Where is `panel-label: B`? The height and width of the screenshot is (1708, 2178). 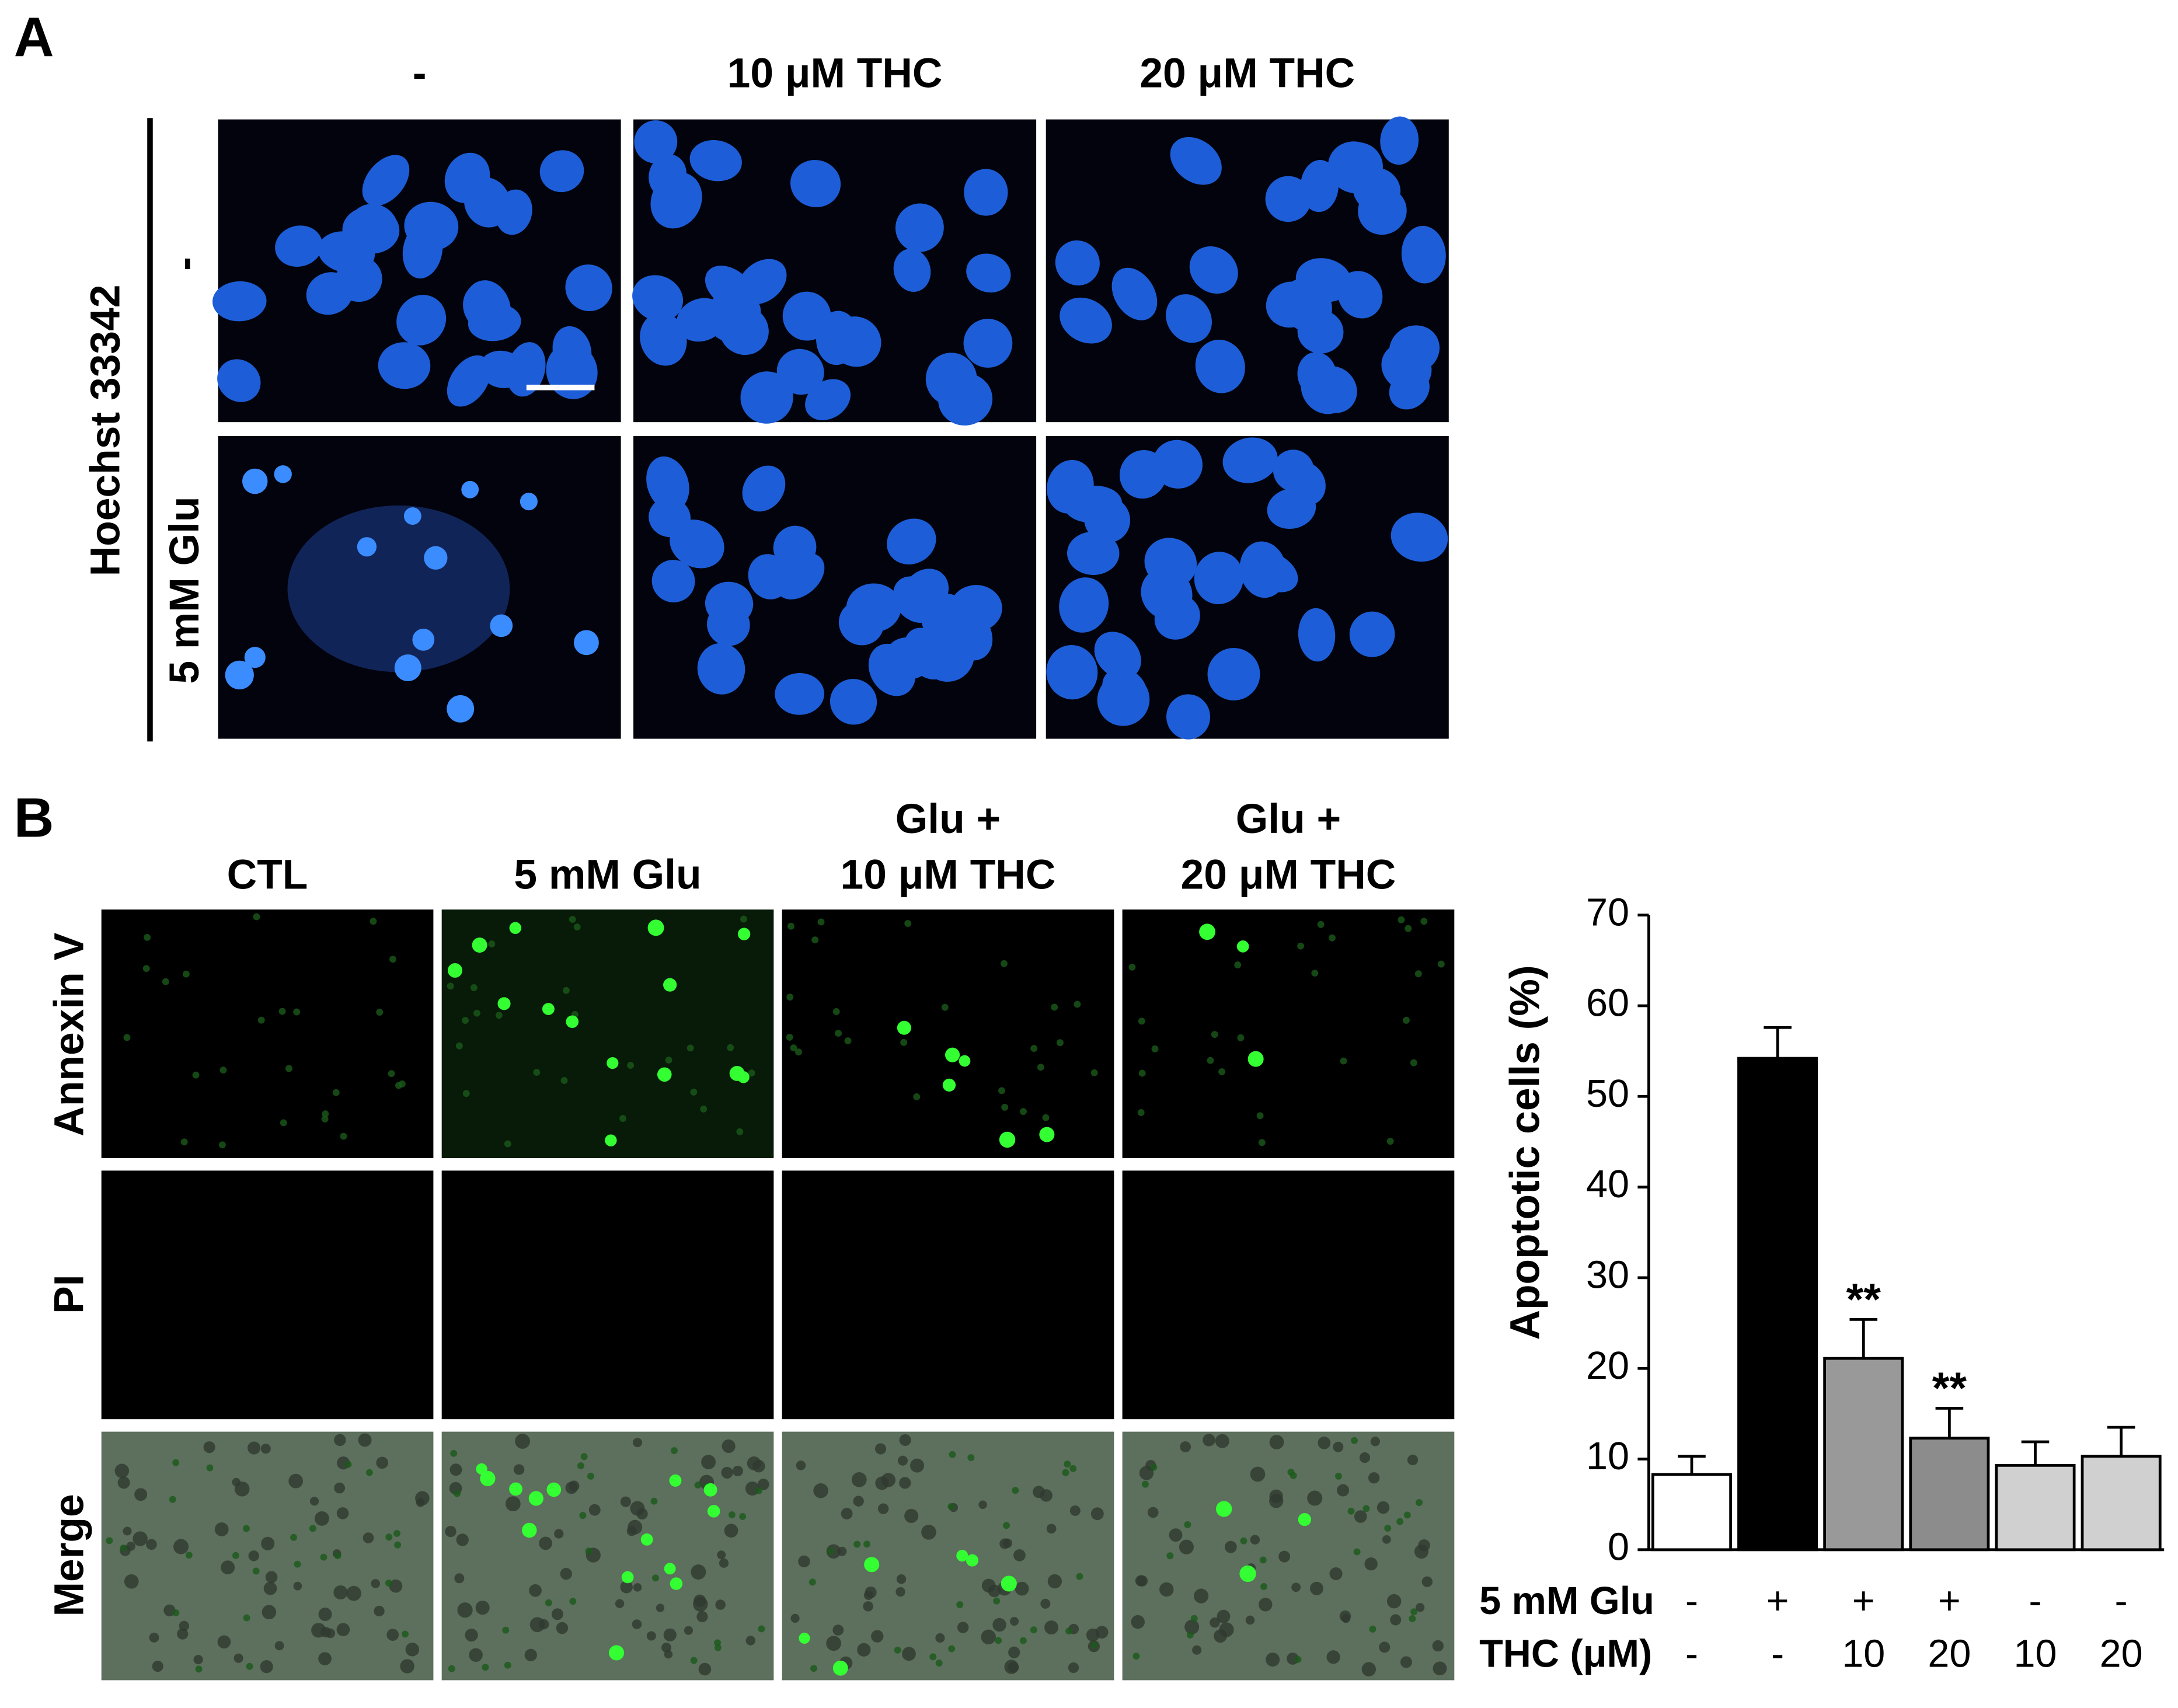 panel-label: B is located at coordinates (34, 818).